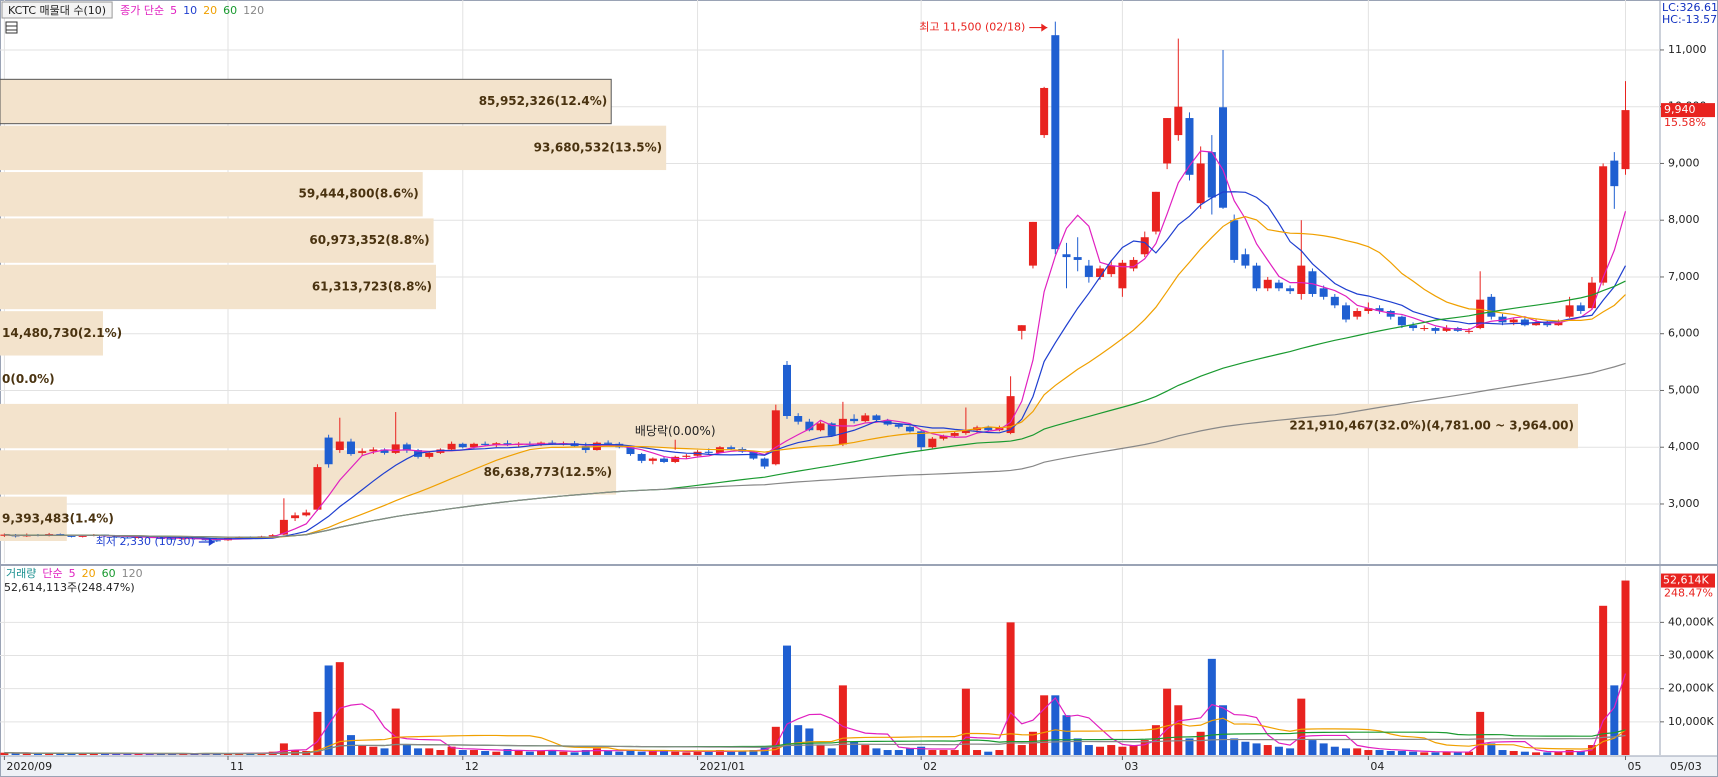  I want to click on volume-tag, so click(1688, 580).